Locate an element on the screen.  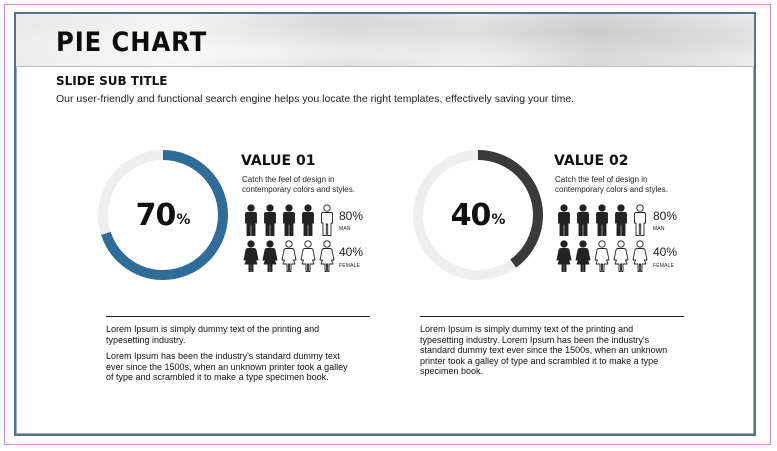
man-label-1: MAN is located at coordinates (345, 229).